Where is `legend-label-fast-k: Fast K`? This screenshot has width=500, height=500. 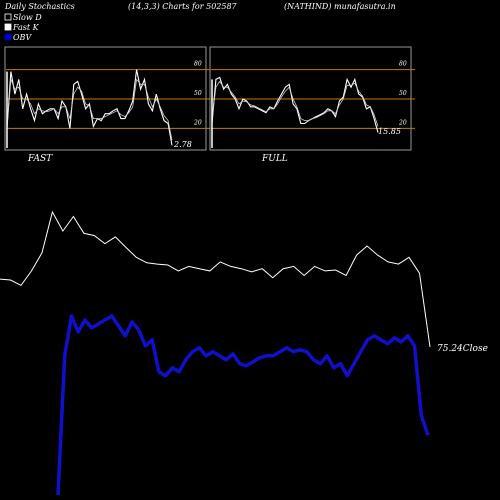 legend-label-fast-k: Fast K is located at coordinates (26, 27).